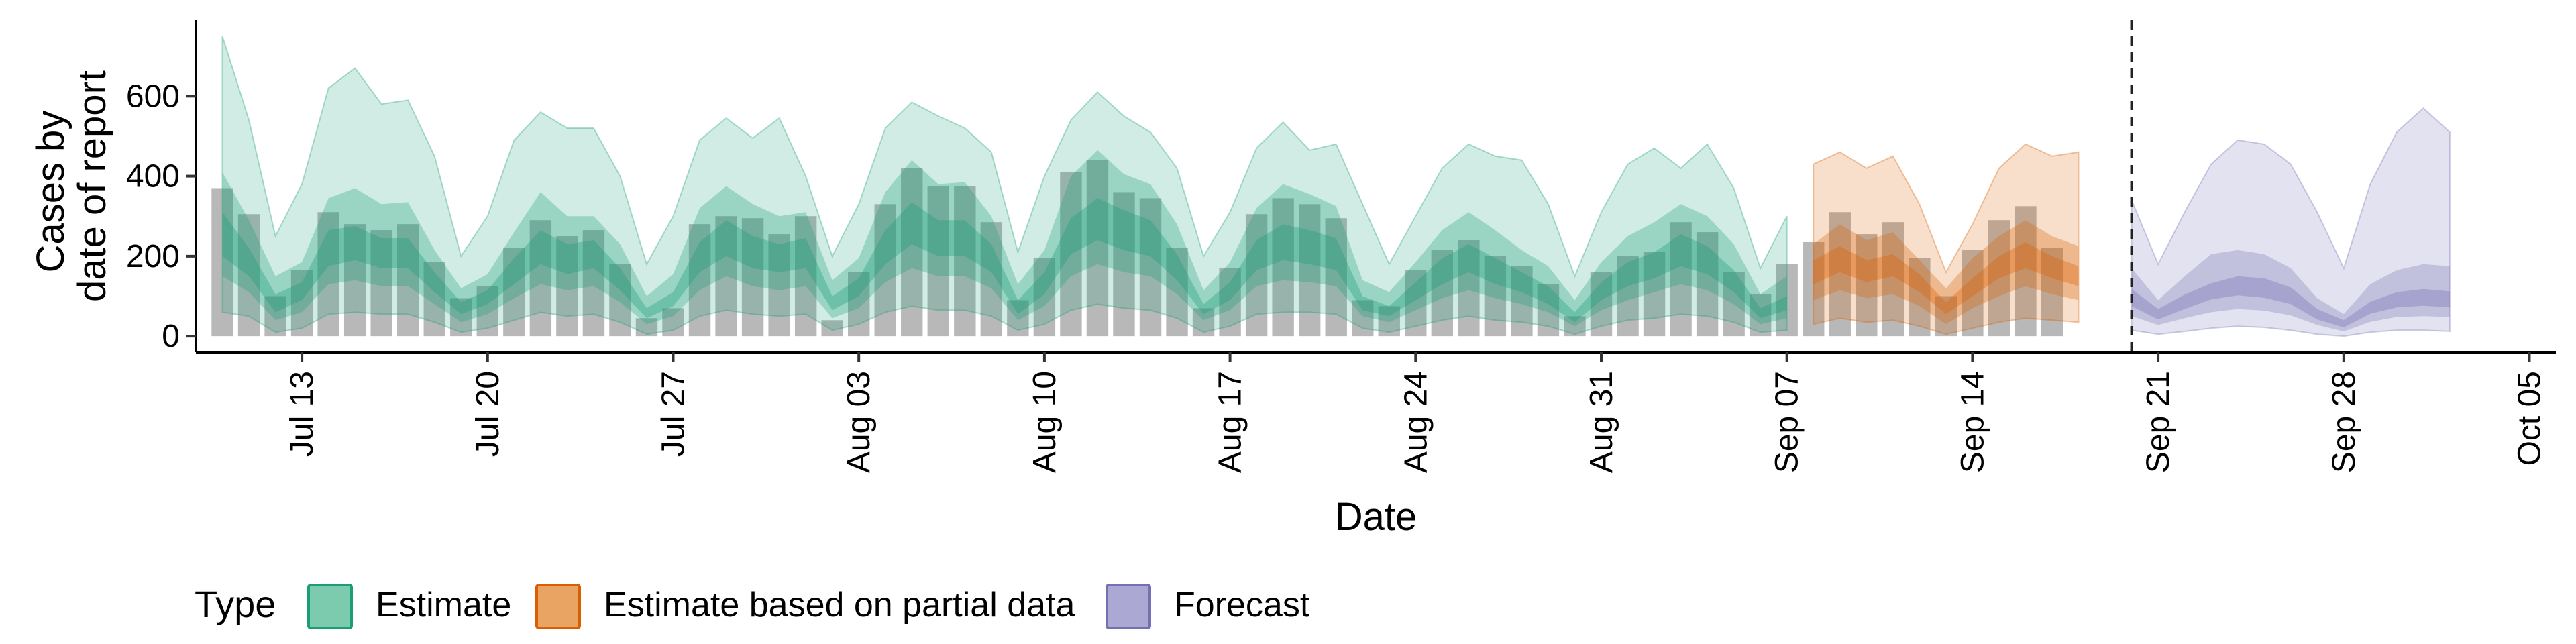 The image size is (2576, 644). Describe the element at coordinates (92, 186) in the screenshot. I see `y-axis-title-line-2: date of report` at that location.